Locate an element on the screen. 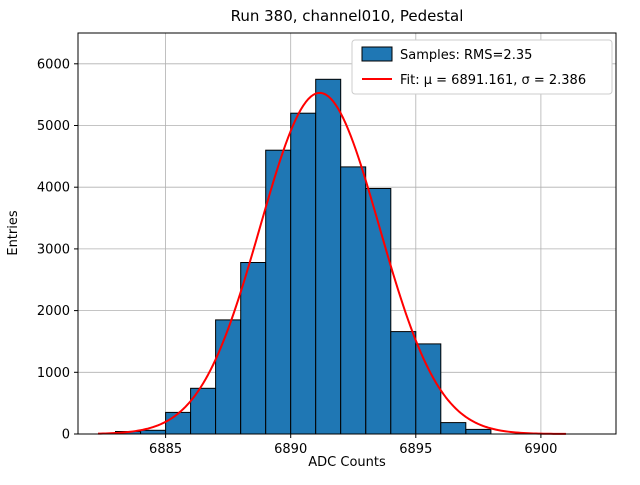 Image resolution: width=640 pixels, height=485 pixels. svg-text: 3000 is located at coordinates (53, 249).